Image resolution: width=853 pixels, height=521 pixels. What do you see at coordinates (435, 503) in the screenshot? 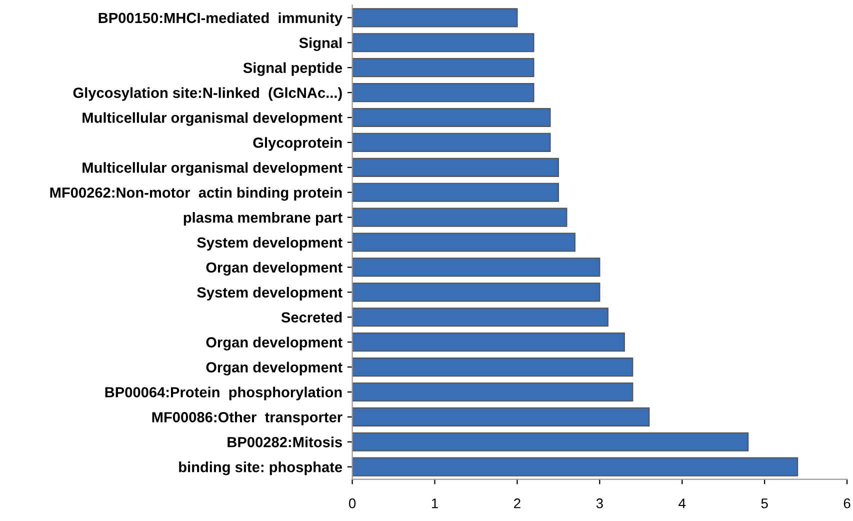
I see `x-tick-label: 1` at bounding box center [435, 503].